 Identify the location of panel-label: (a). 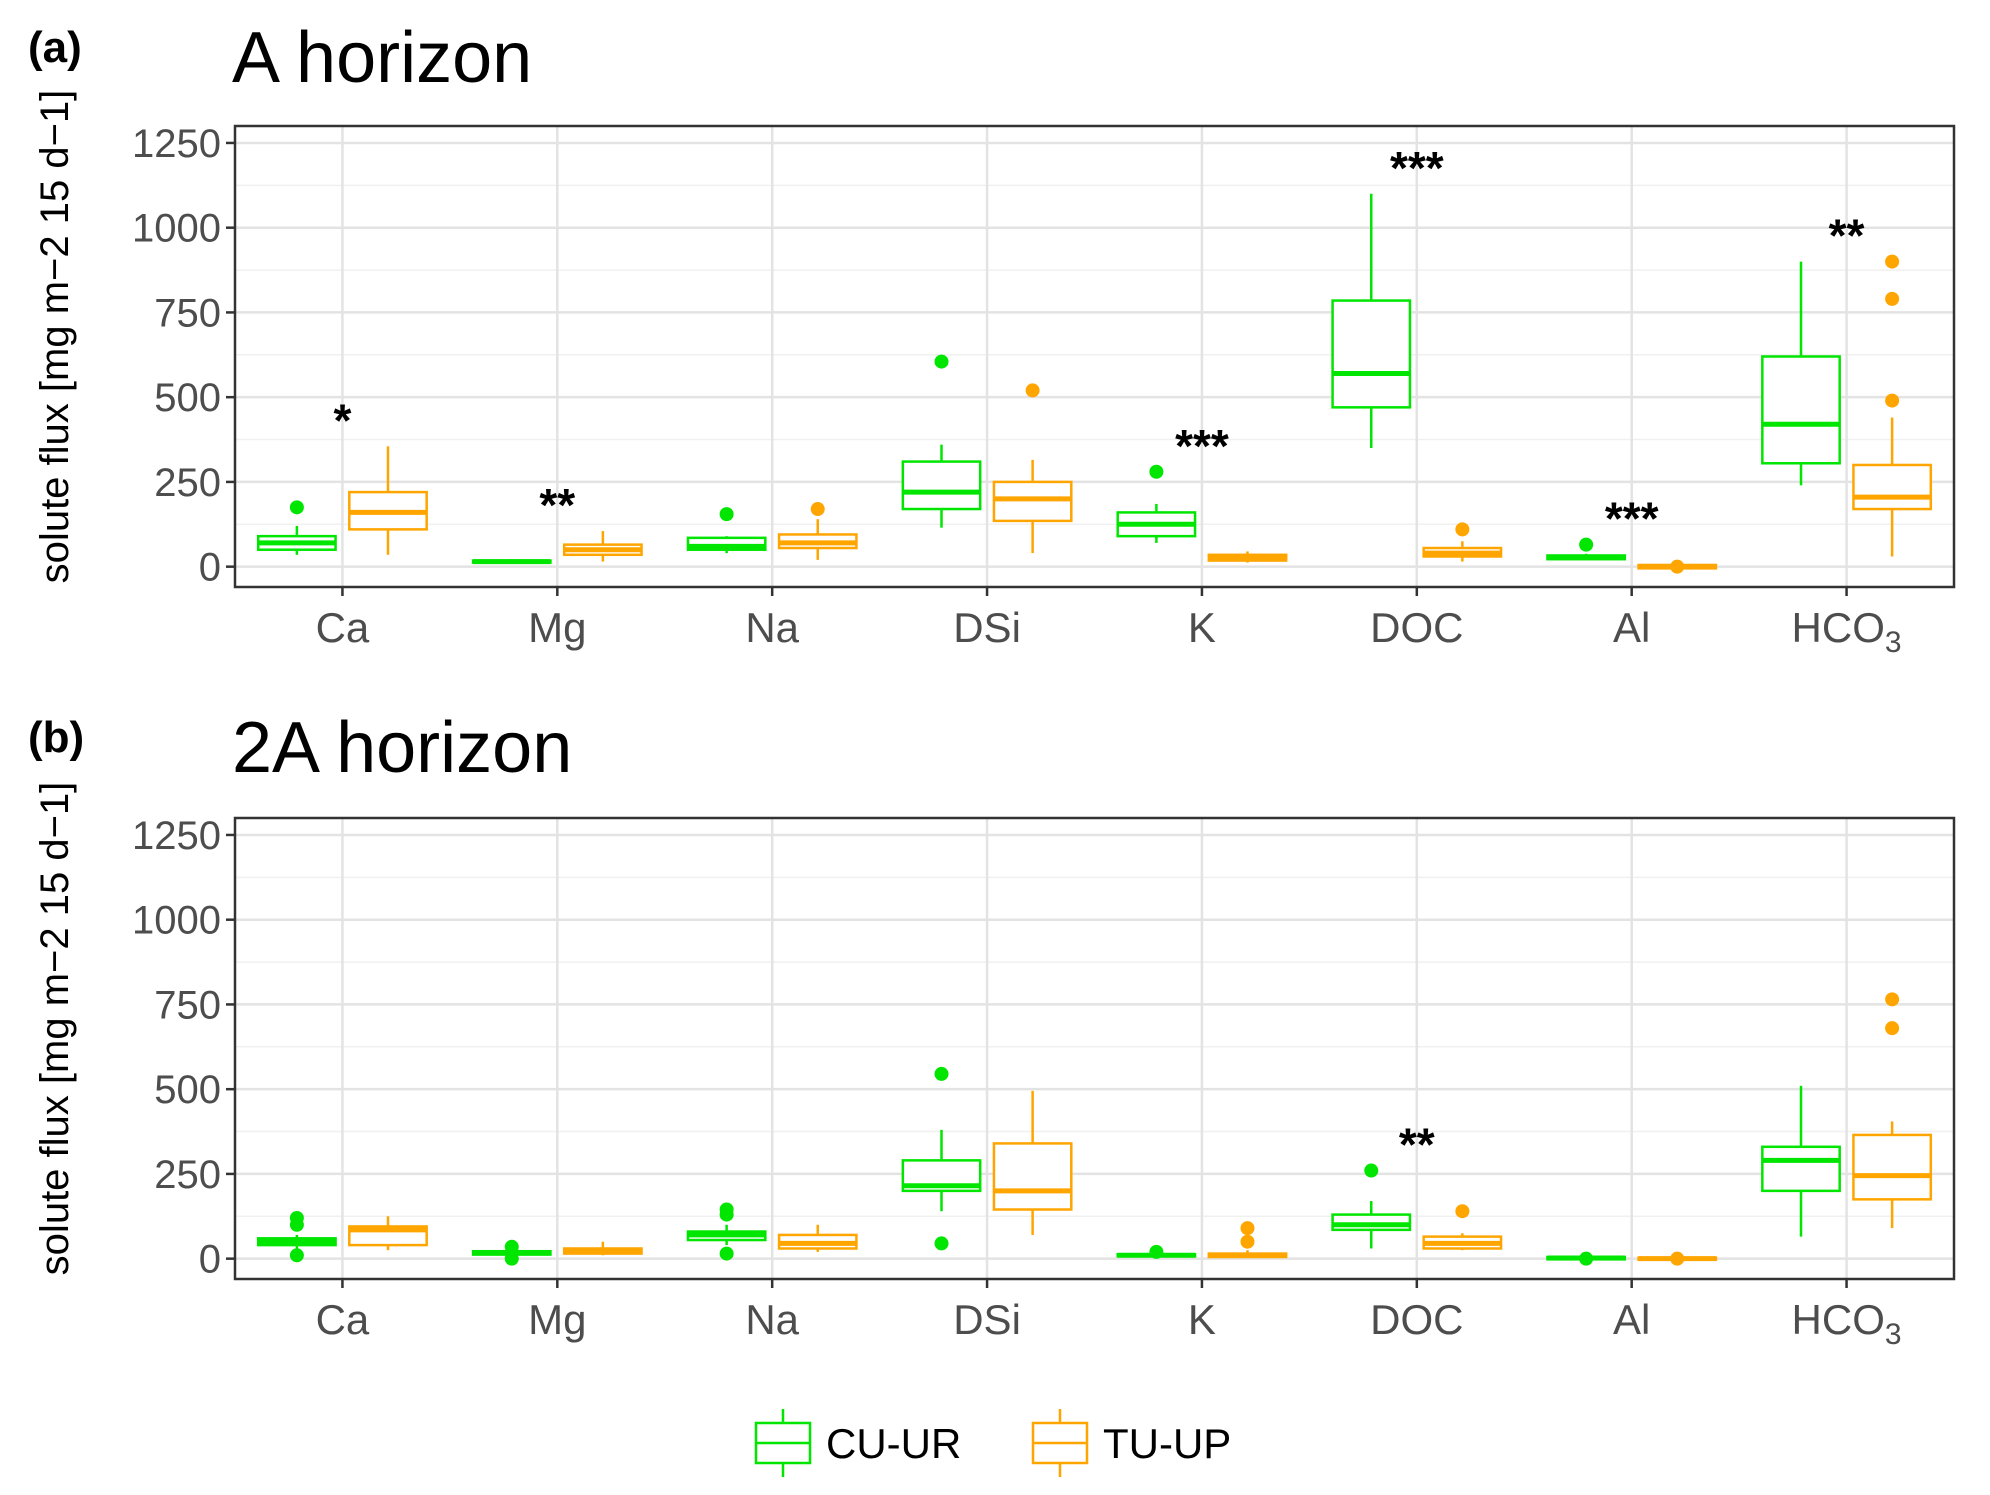
(55, 47).